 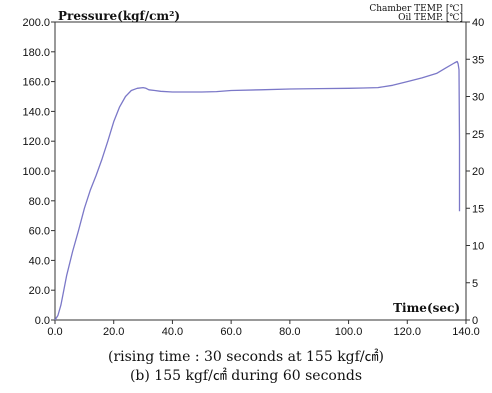 I want to click on x-axis-label: Time(sec), so click(x=426, y=308).